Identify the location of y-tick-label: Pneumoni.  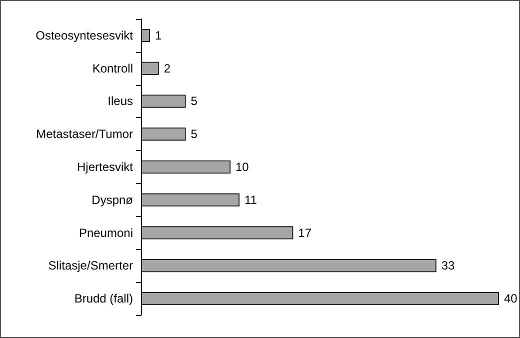
(105, 233).